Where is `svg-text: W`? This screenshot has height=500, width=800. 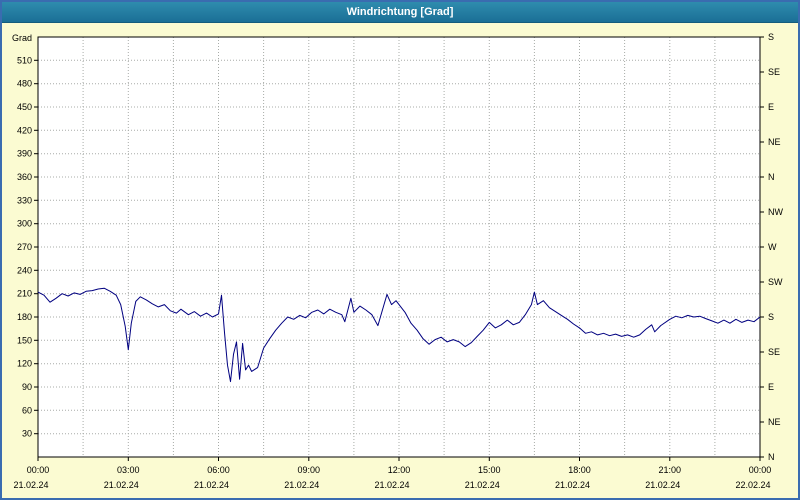 svg-text: W is located at coordinates (772, 247).